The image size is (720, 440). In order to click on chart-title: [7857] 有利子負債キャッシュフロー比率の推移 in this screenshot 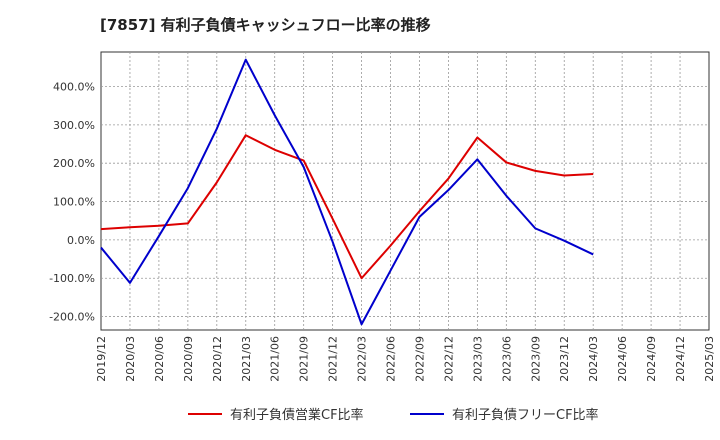, I will do `click(265, 25)`.